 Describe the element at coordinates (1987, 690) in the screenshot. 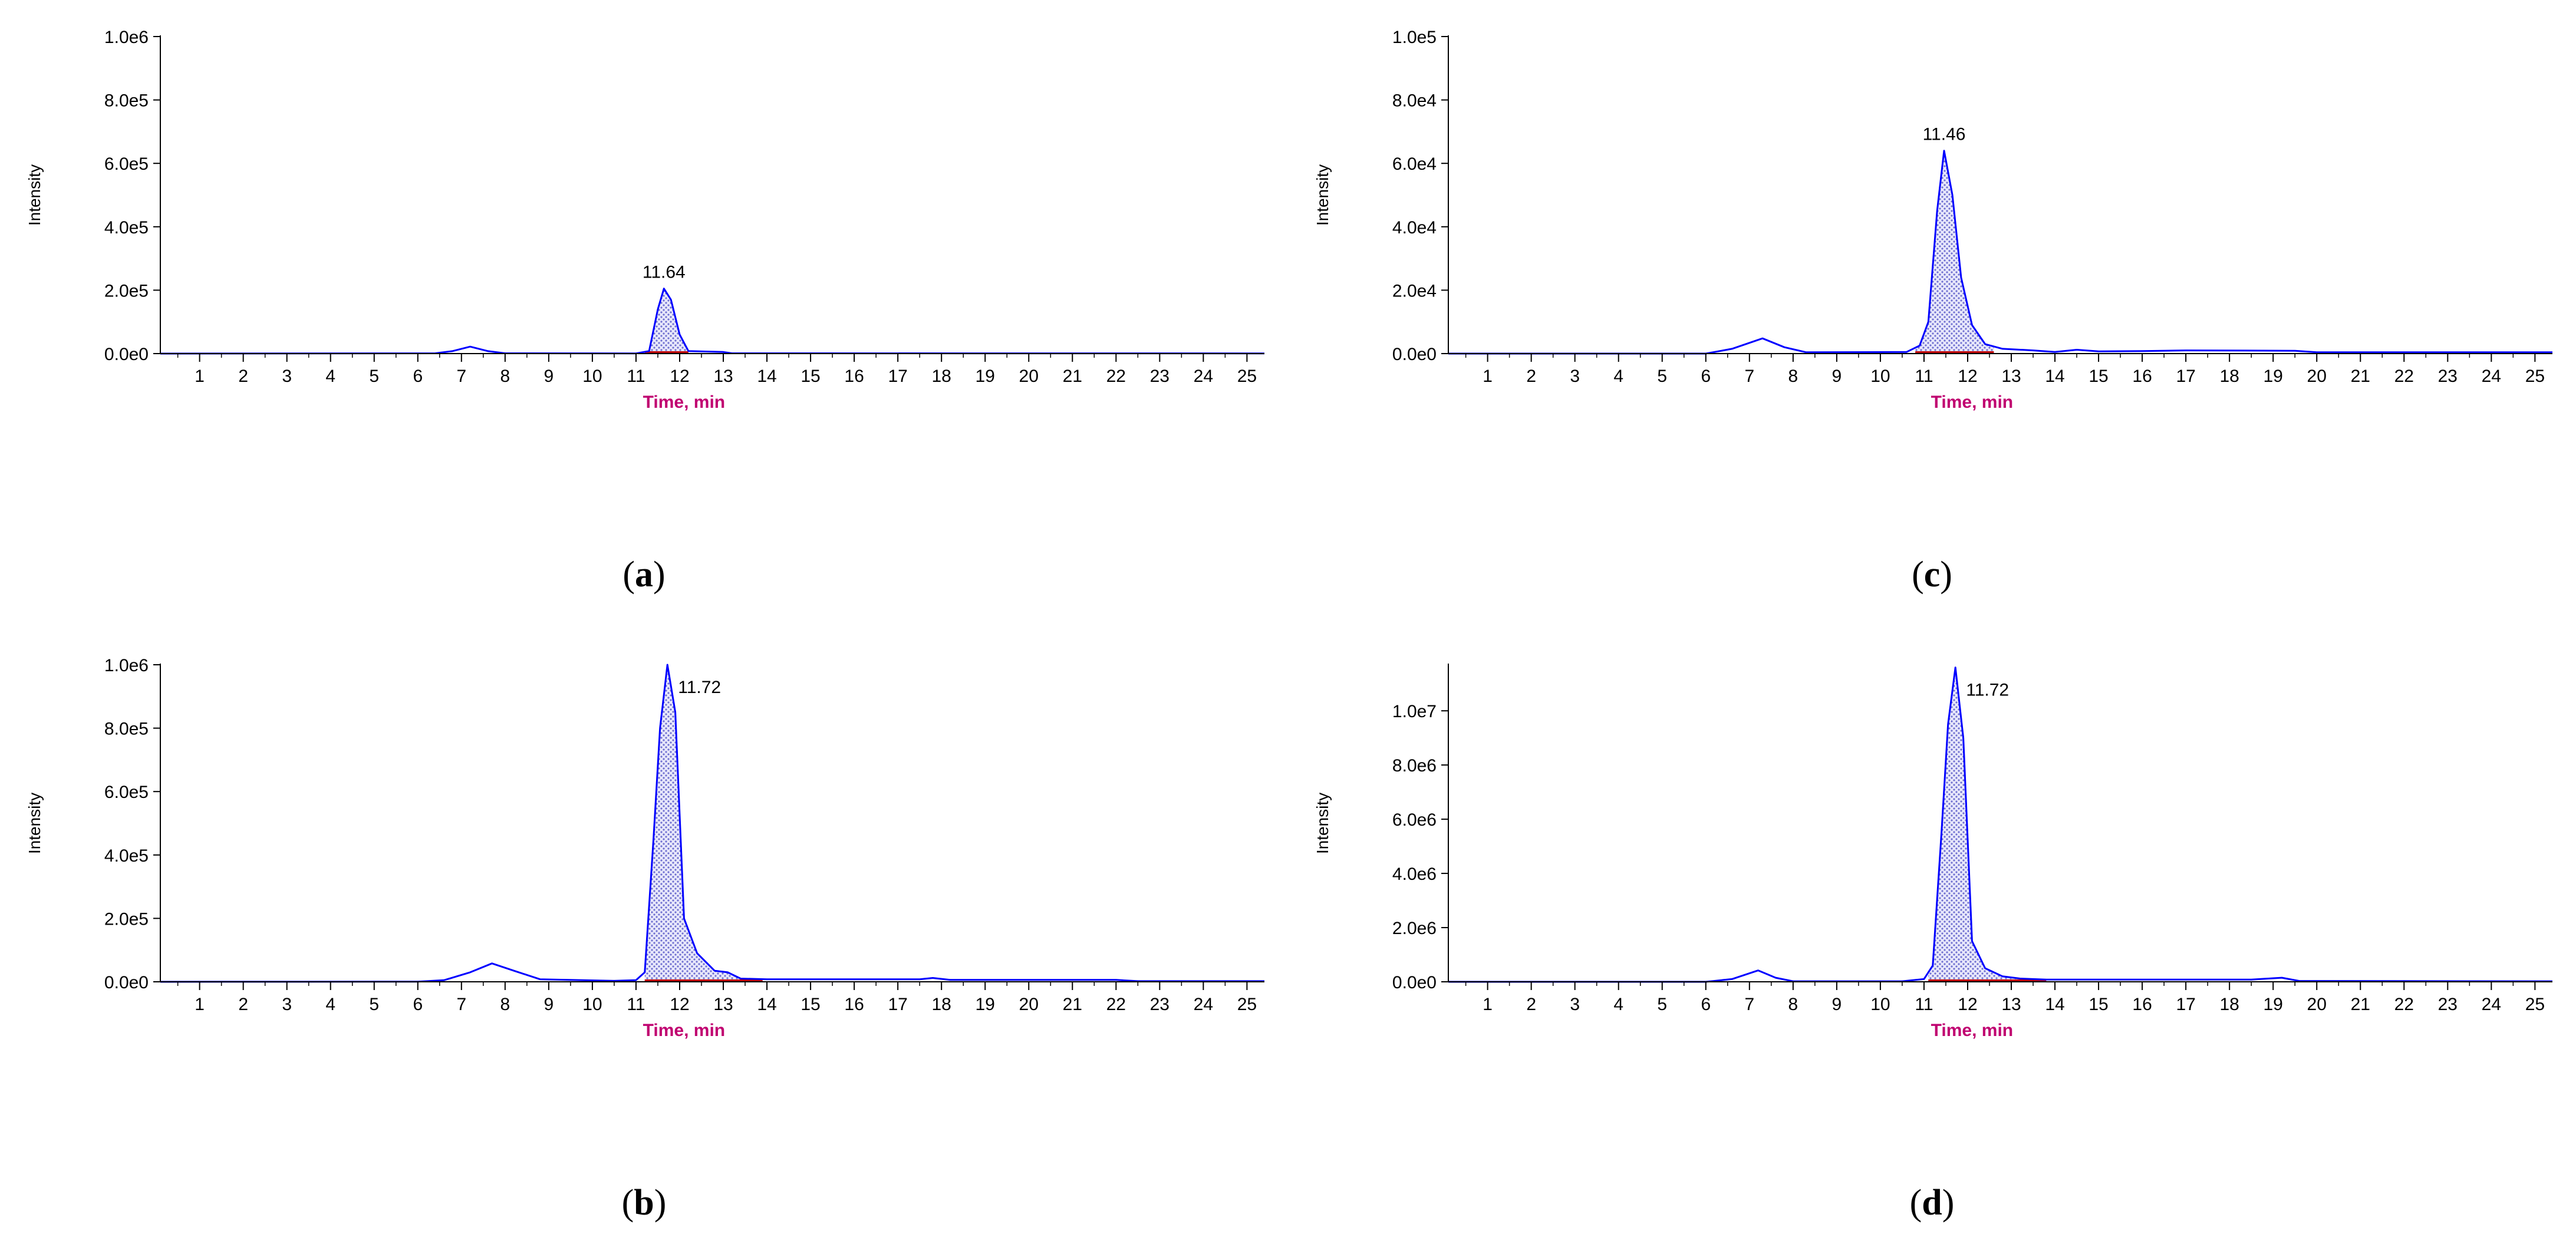

I see `peak-label: 11.72` at that location.